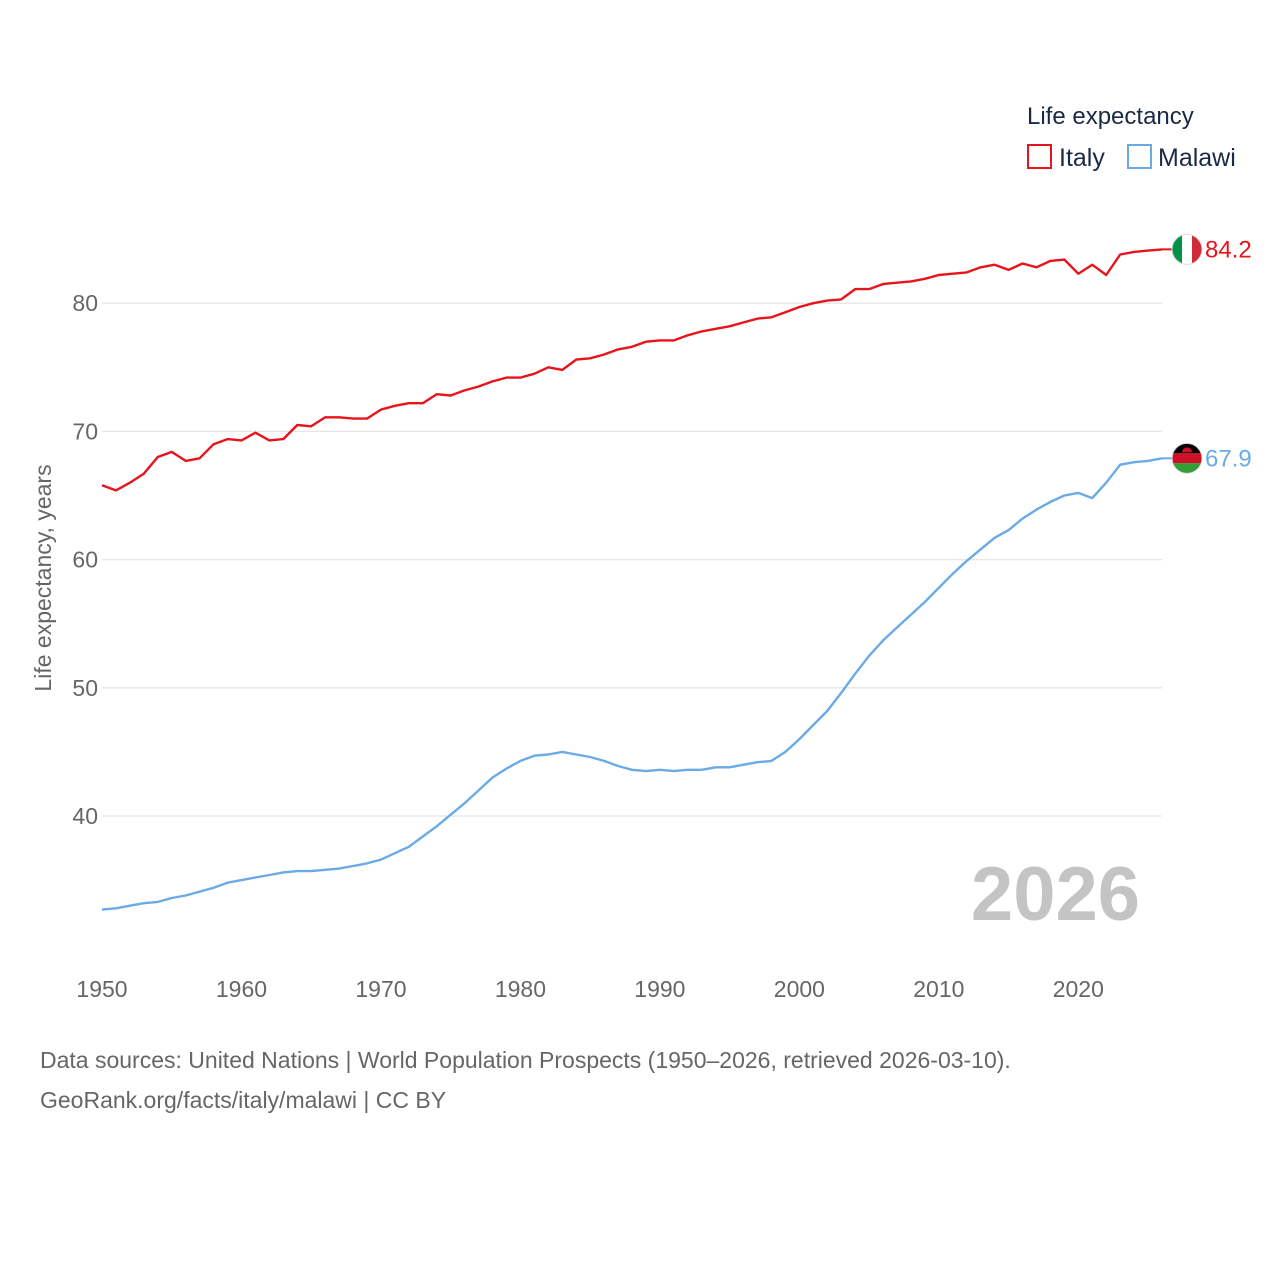  I want to click on x-tick-label: 2000, so click(799, 989).